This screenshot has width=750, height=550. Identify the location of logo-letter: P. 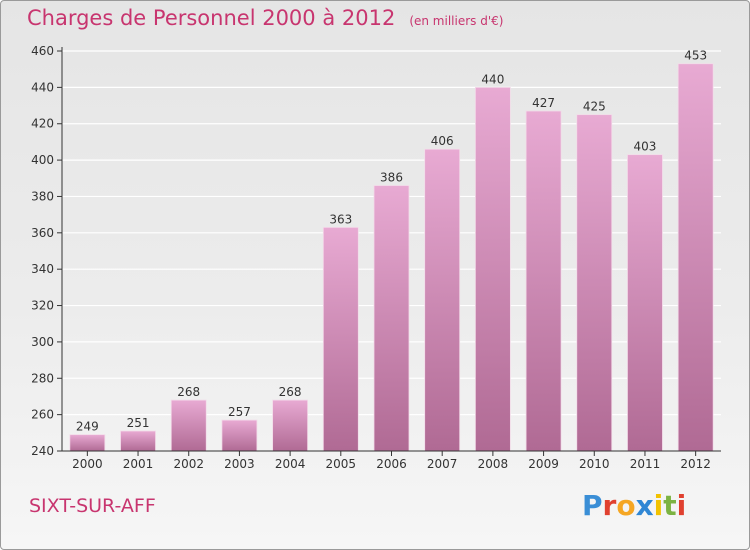
(592, 505).